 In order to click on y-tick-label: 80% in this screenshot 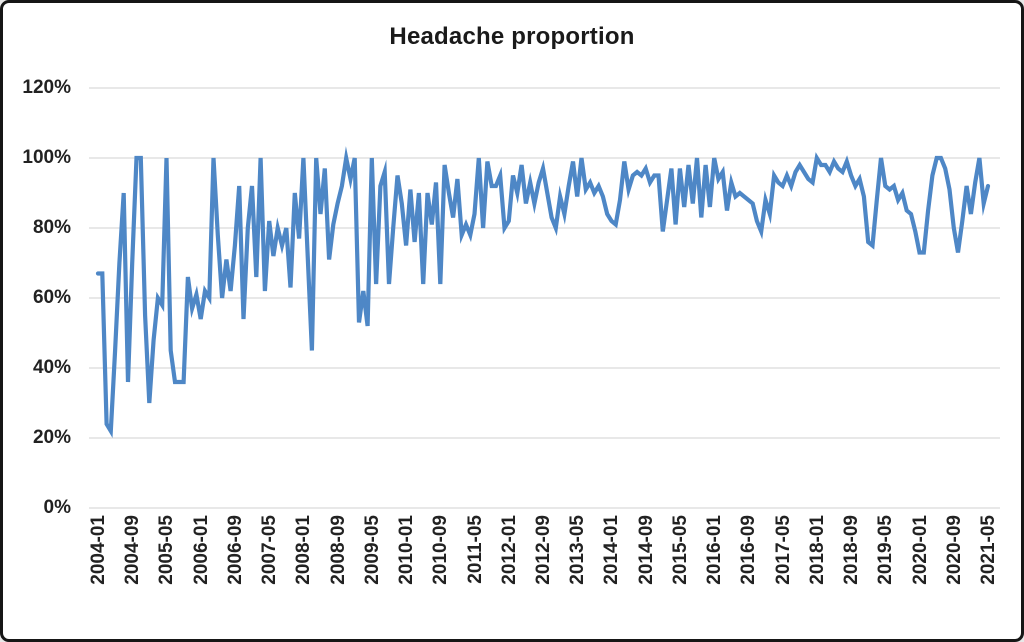, I will do `click(51, 227)`.